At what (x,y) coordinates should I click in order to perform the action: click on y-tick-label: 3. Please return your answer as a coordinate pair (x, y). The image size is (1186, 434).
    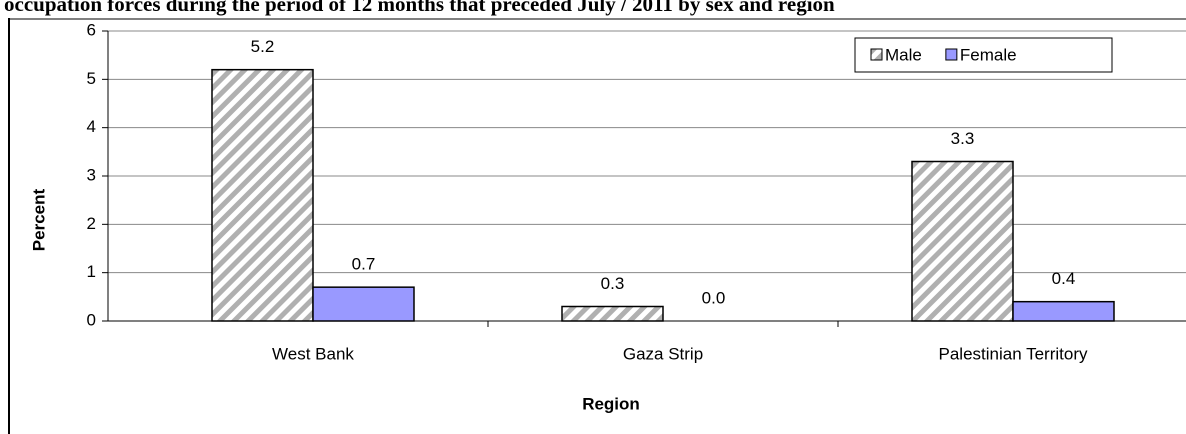
    Looking at the image, I should click on (91, 174).